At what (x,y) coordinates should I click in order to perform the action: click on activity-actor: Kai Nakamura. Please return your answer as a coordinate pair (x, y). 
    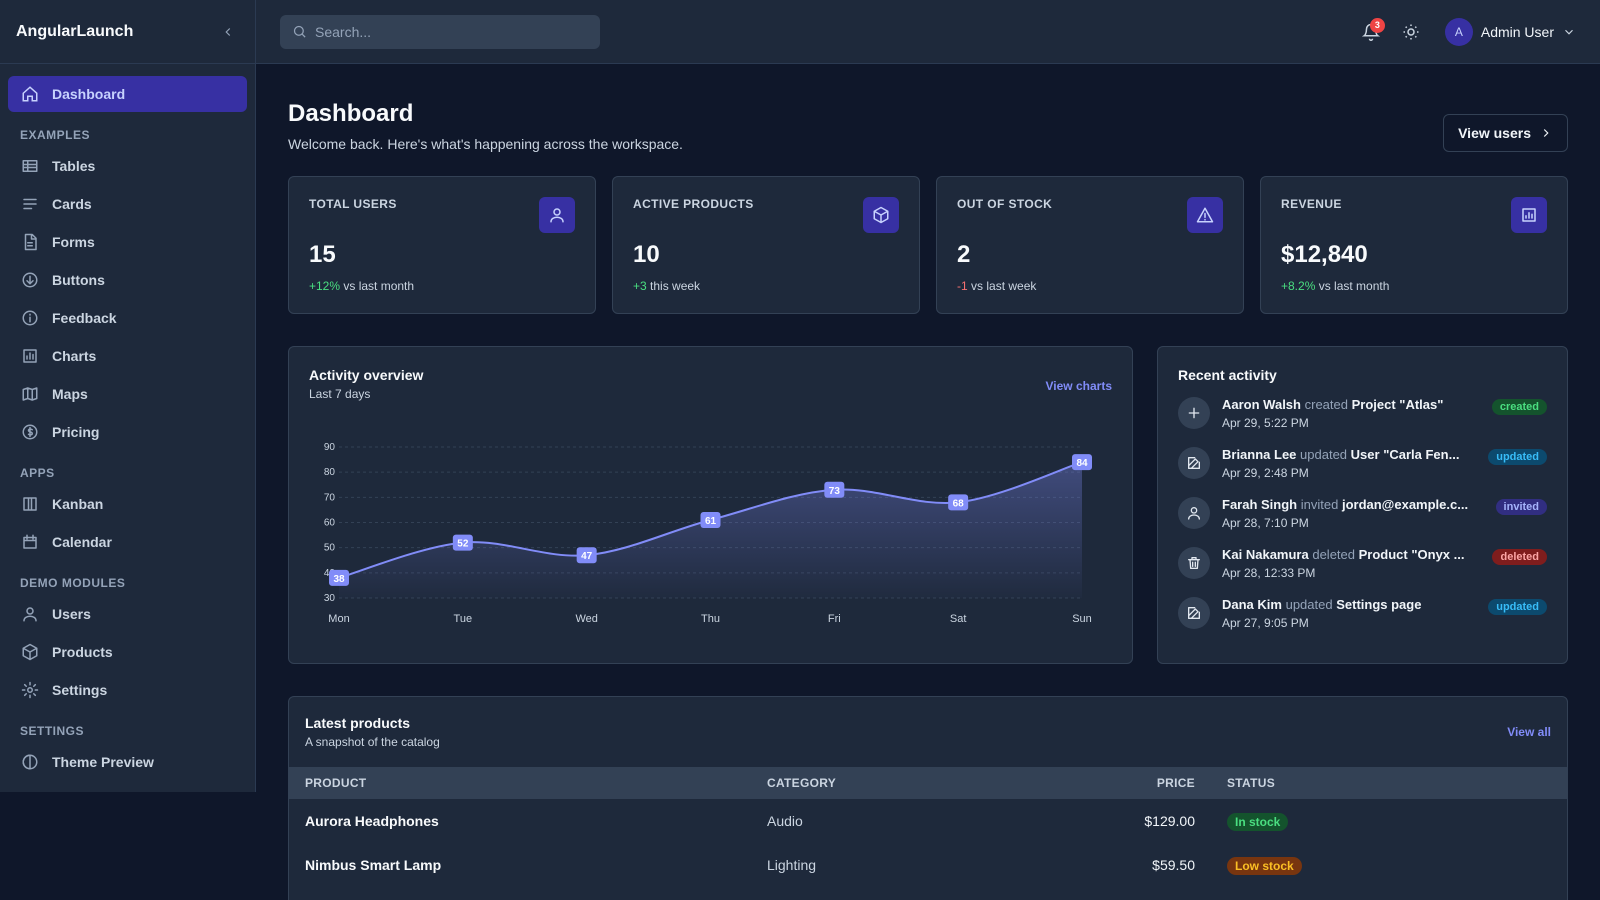
    Looking at the image, I should click on (1265, 554).